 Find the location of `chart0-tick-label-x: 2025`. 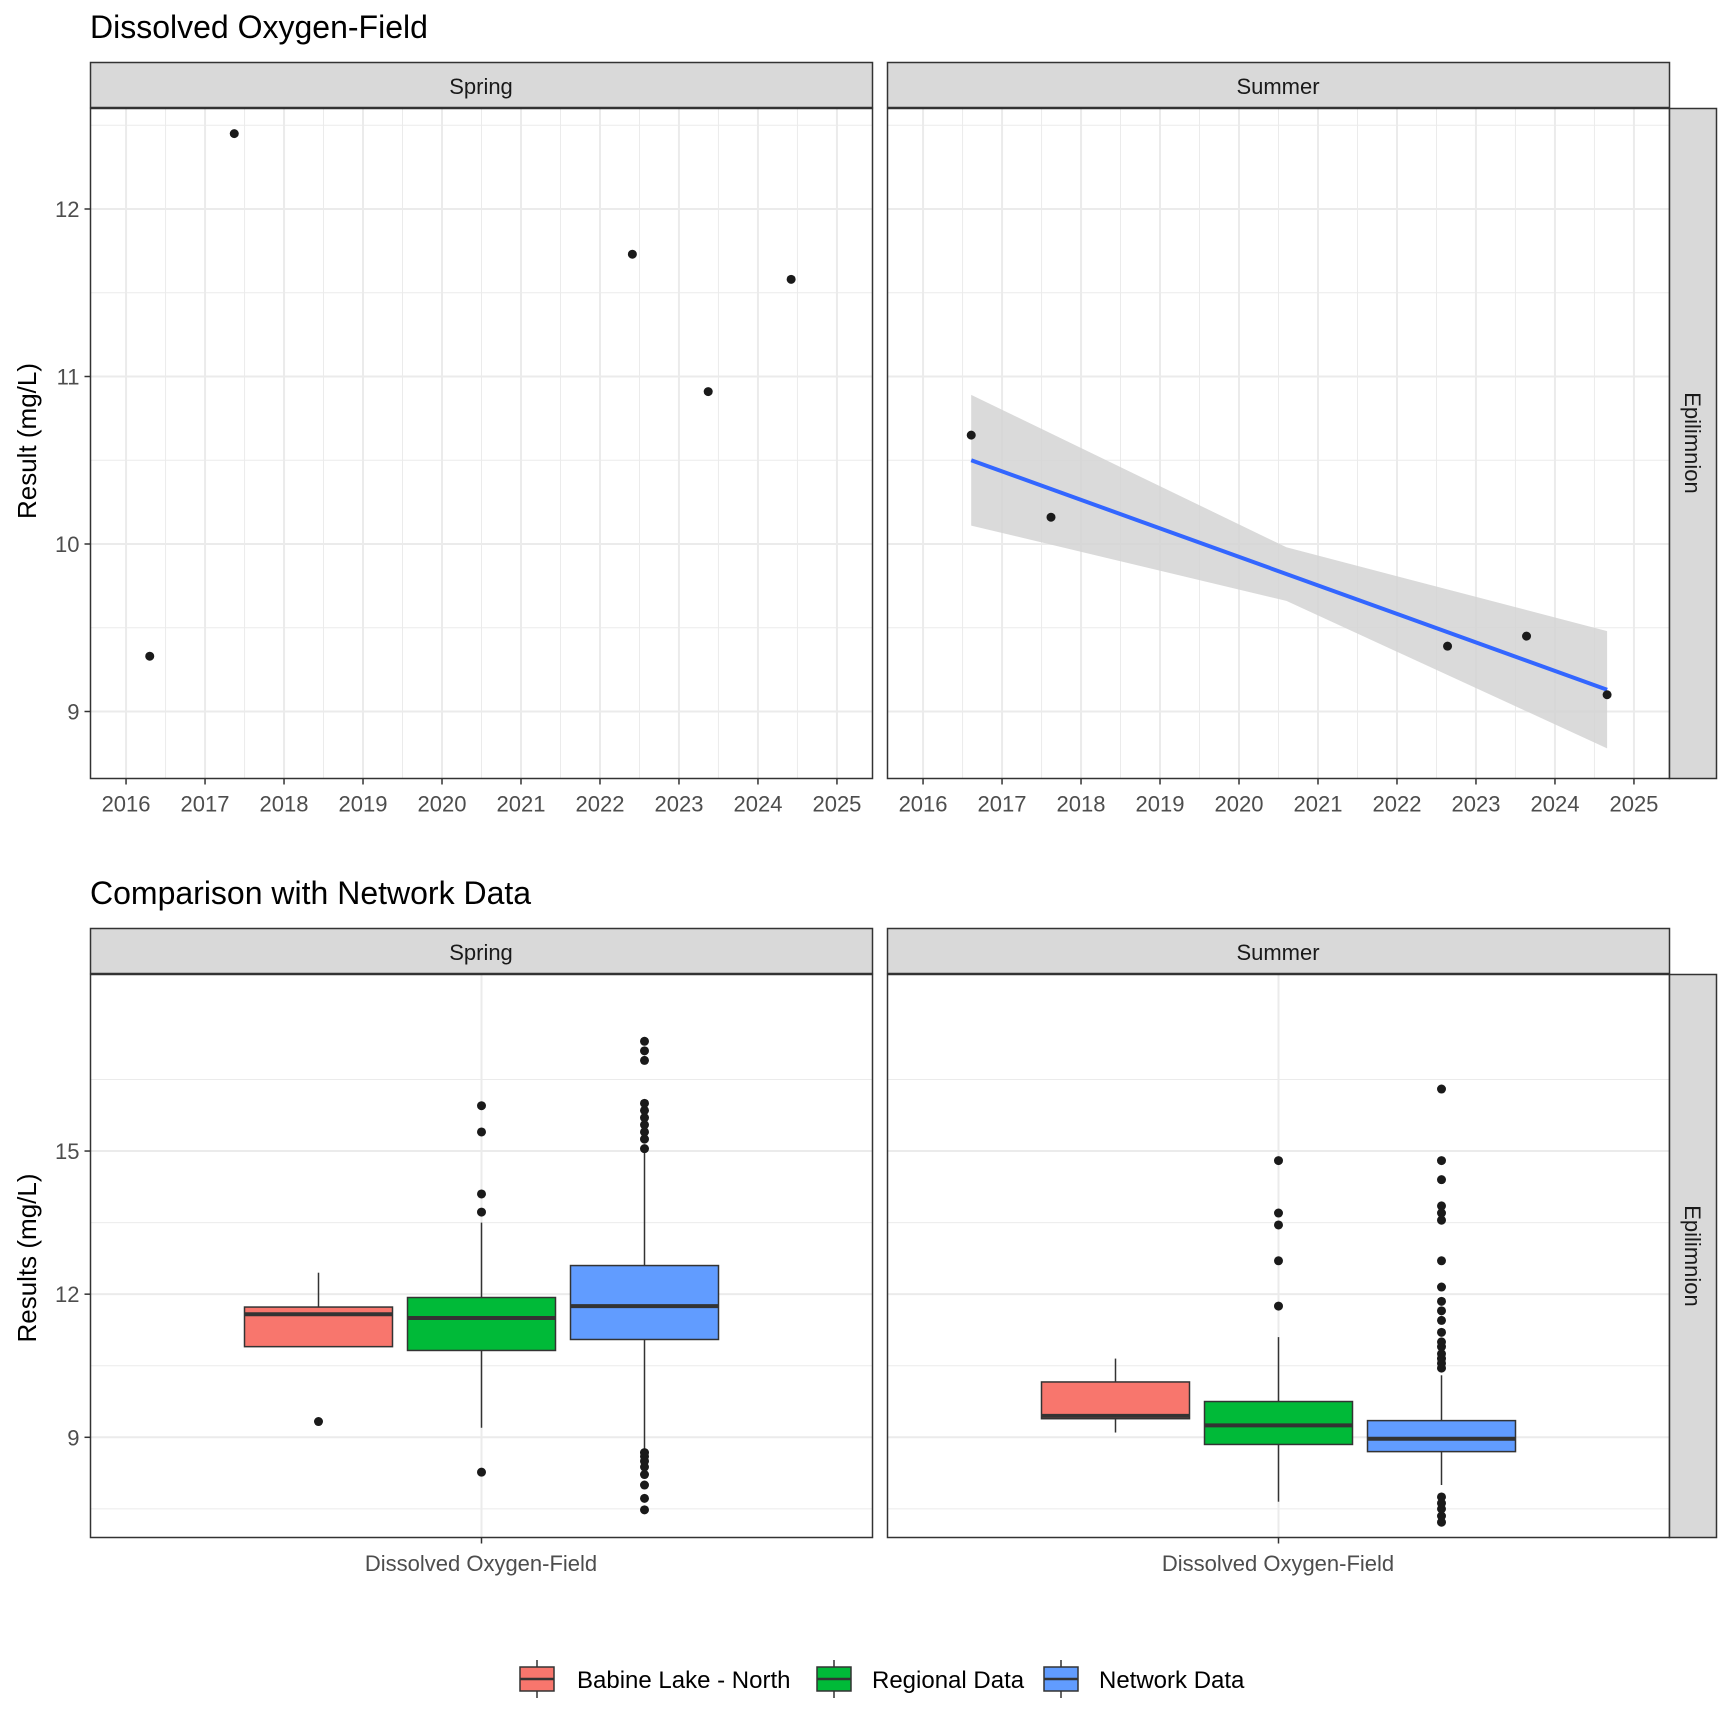

chart0-tick-label-x: 2025 is located at coordinates (836, 804).